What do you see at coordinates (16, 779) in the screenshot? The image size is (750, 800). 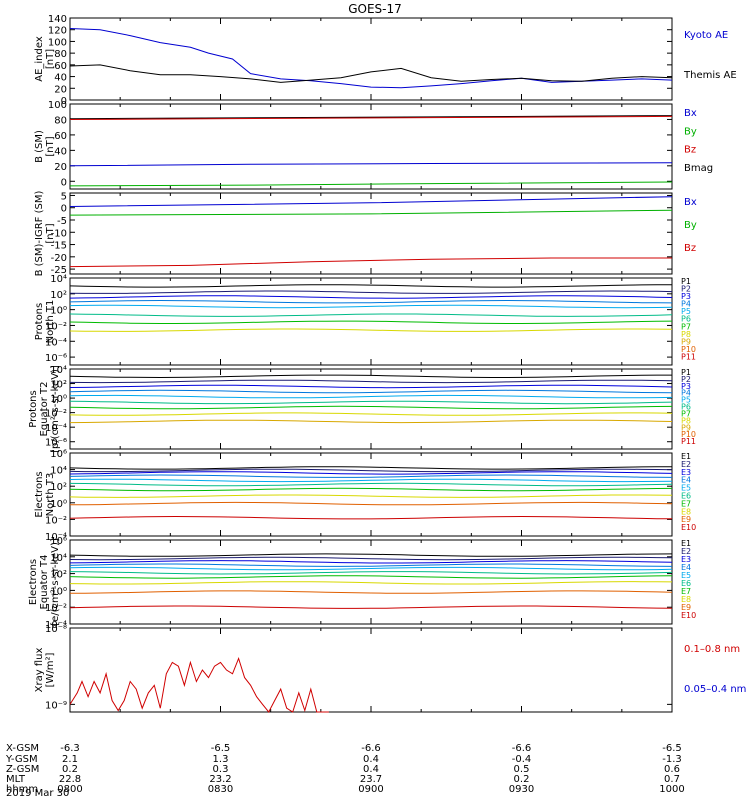 I see `ephemeris-row-label: MLT` at bounding box center [16, 779].